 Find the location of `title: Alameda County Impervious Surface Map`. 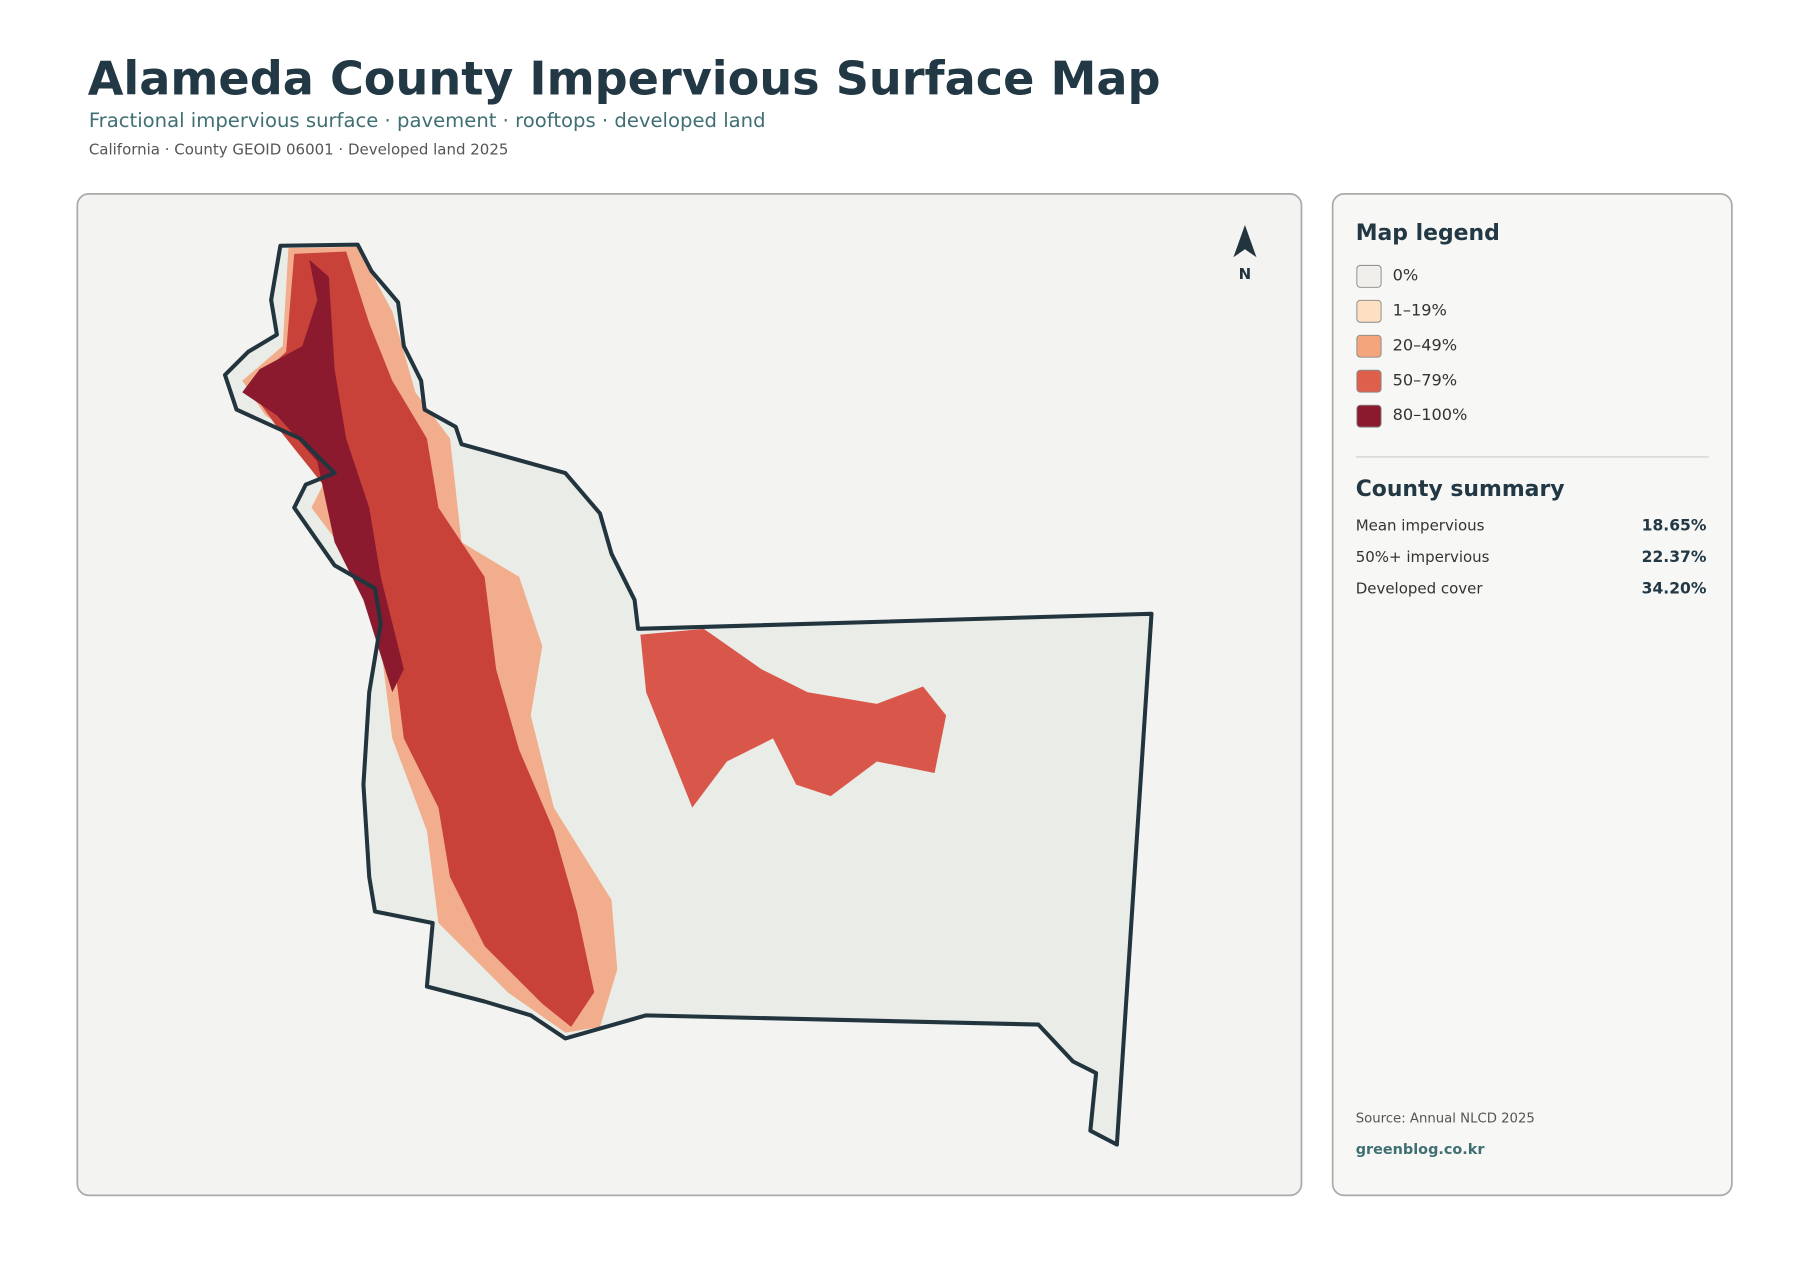

title: Alameda County Impervious Surface Map is located at coordinates (624, 79).